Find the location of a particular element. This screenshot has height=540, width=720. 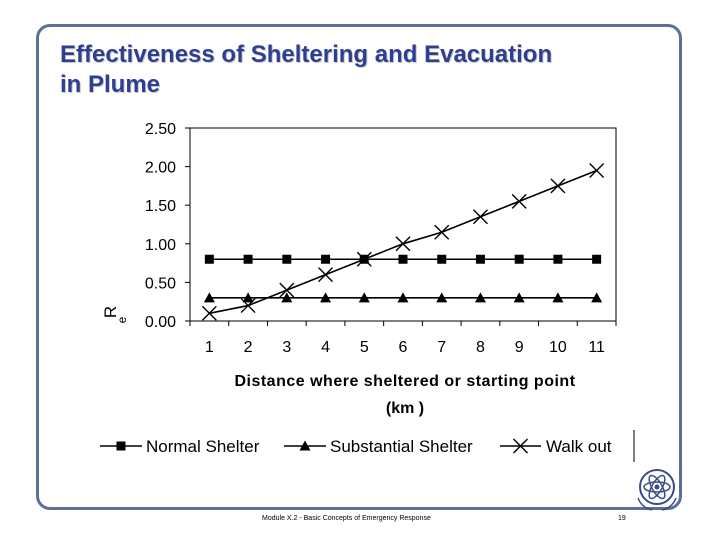

series-line is located at coordinates (403, 242).